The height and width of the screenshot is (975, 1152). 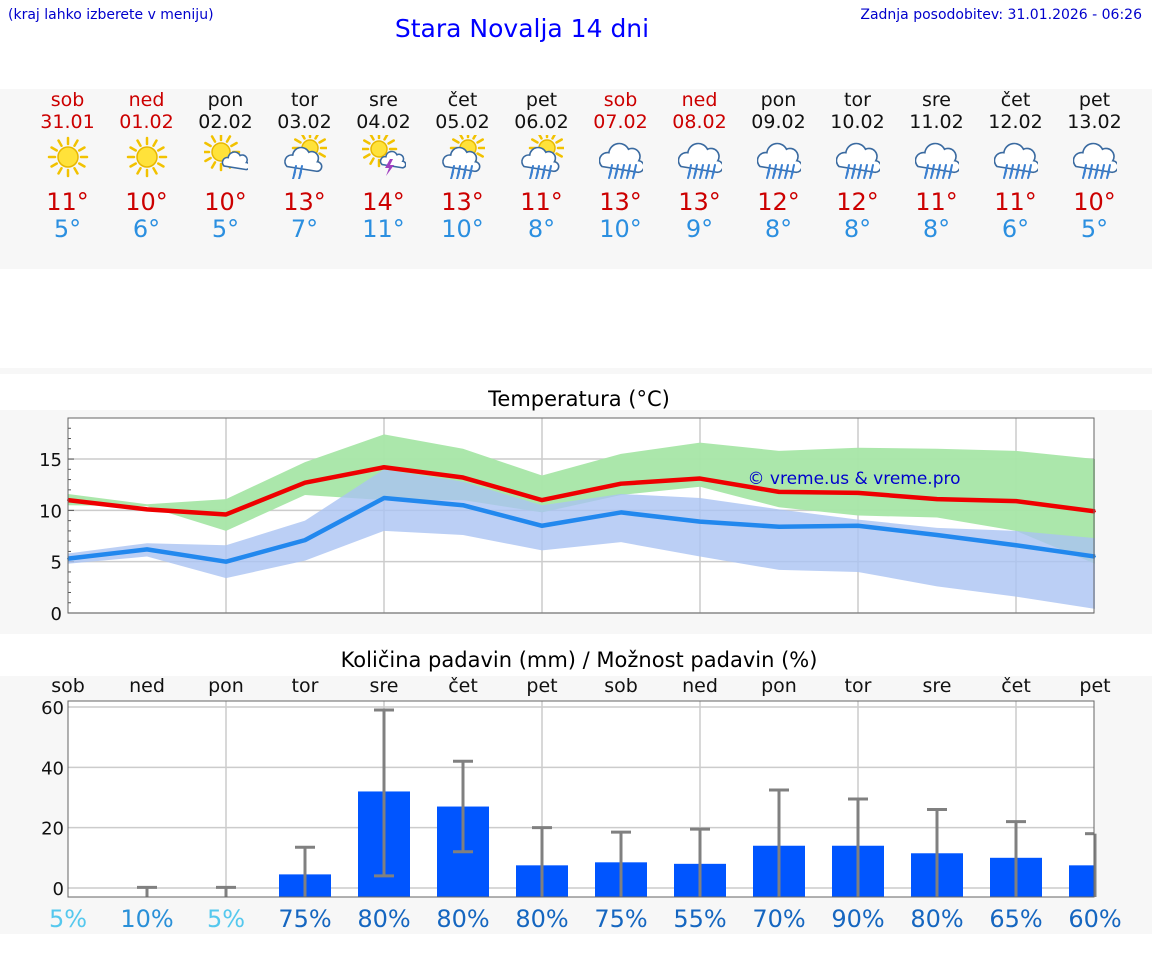 I want to click on y-tick-label: 20, so click(x=52, y=829).